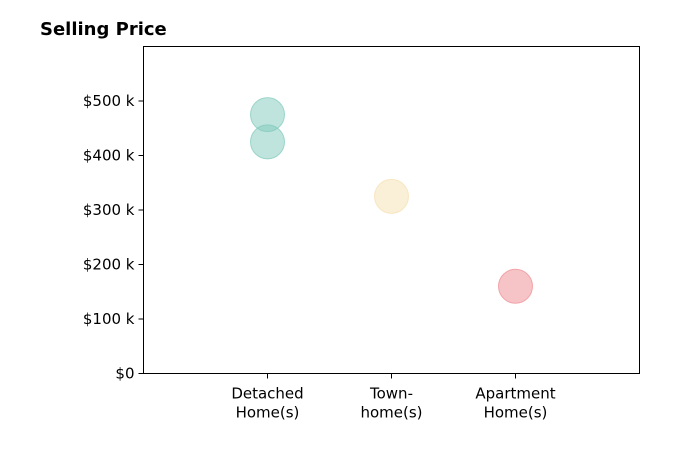 The width and height of the screenshot is (679, 462). Describe the element at coordinates (124, 374) in the screenshot. I see `y-tick-label: $0` at that location.